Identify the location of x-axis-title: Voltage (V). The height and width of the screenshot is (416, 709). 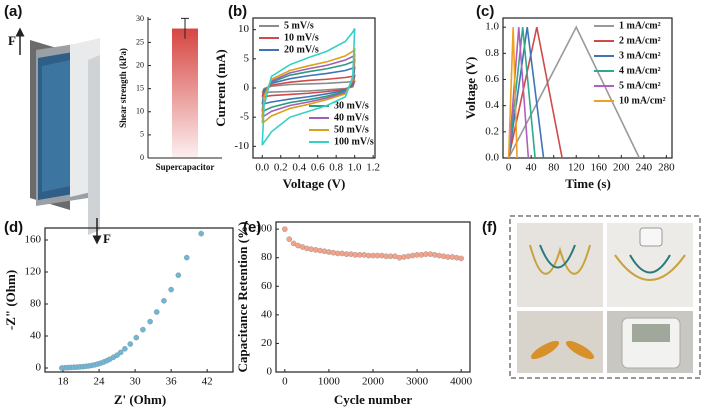
(314, 183).